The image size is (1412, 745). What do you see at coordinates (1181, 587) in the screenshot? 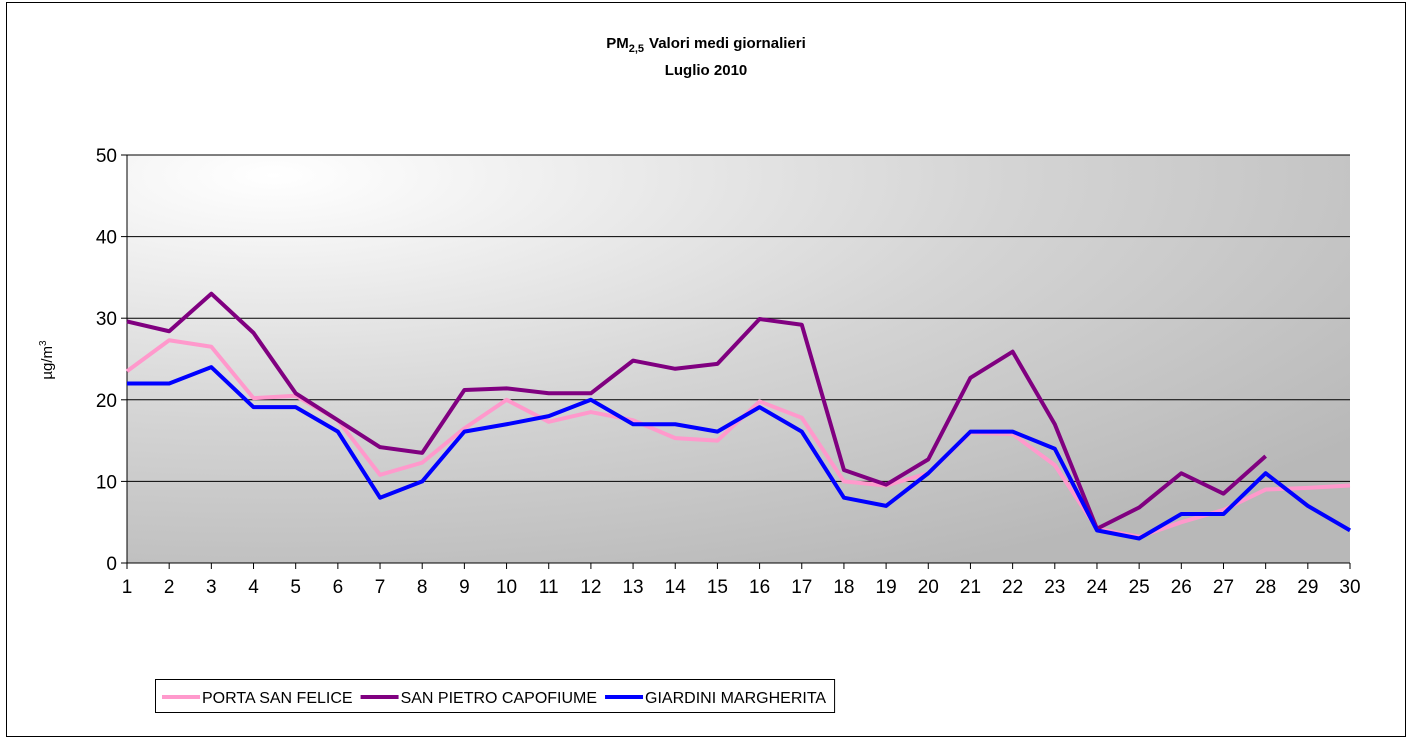
I see `x-tick-label: 26` at bounding box center [1181, 587].